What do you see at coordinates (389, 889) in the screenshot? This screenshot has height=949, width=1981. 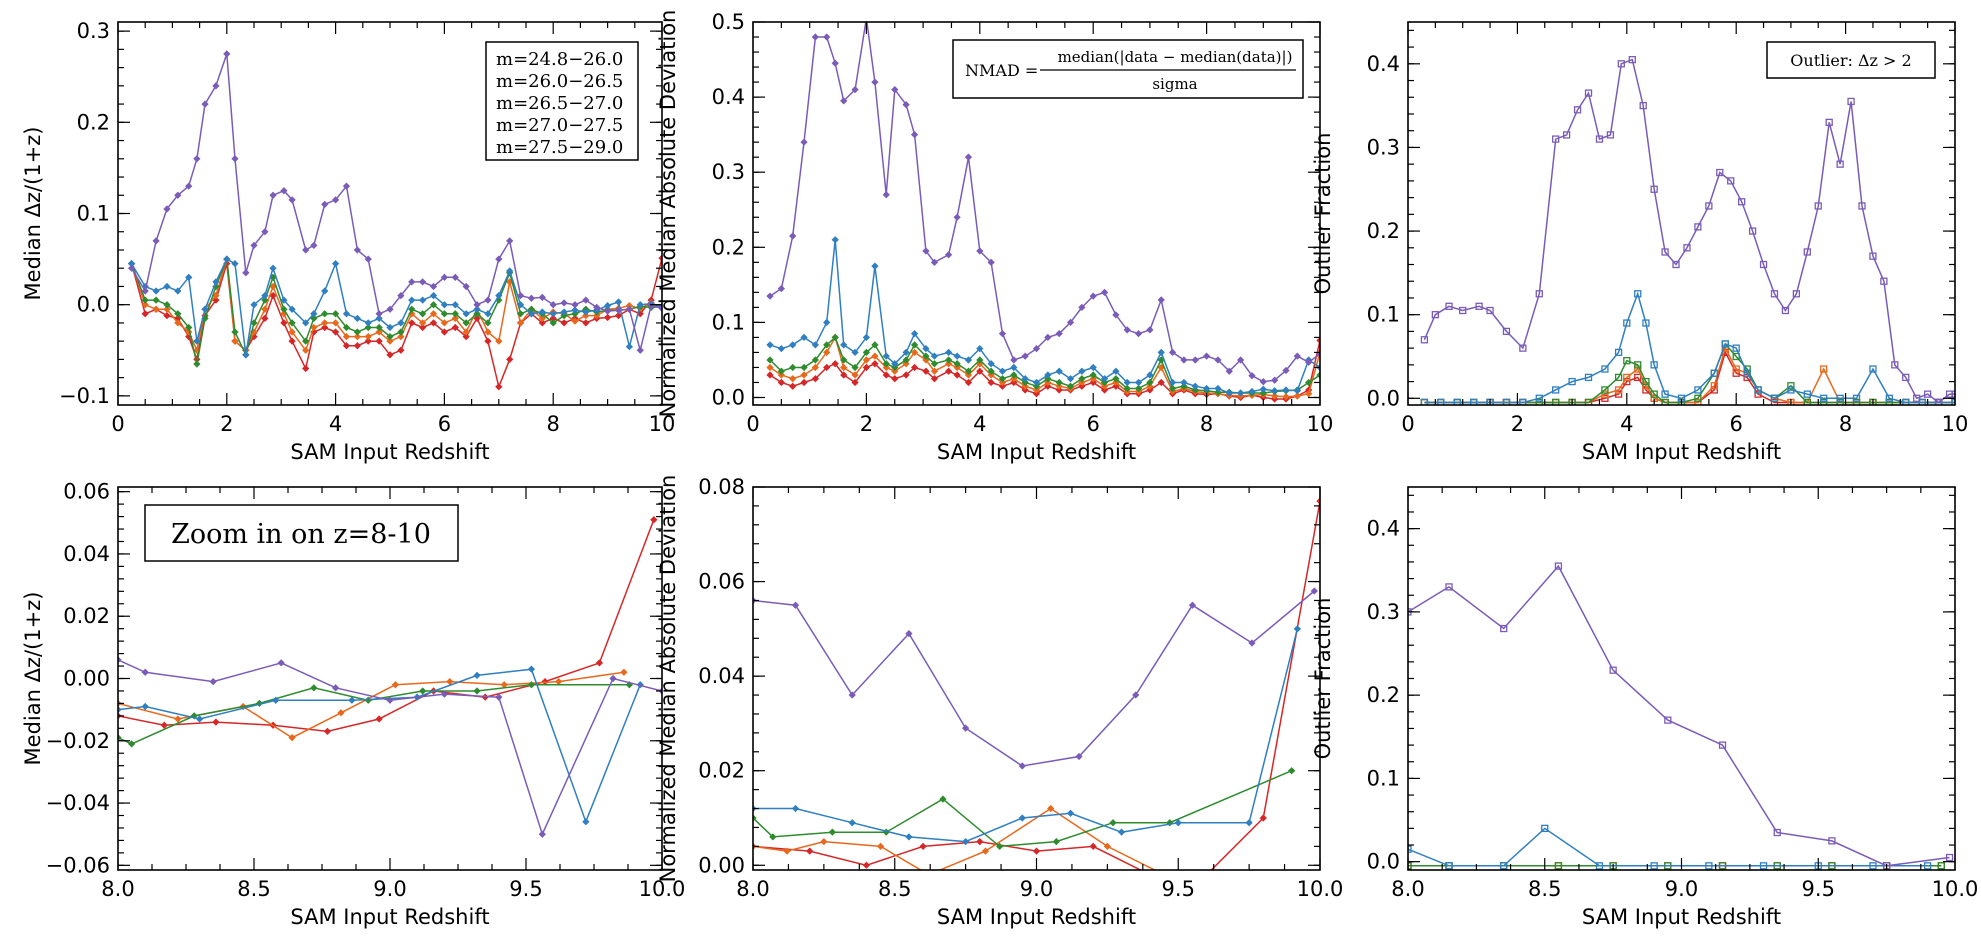 I see `x-tick-label: 9.0` at bounding box center [389, 889].